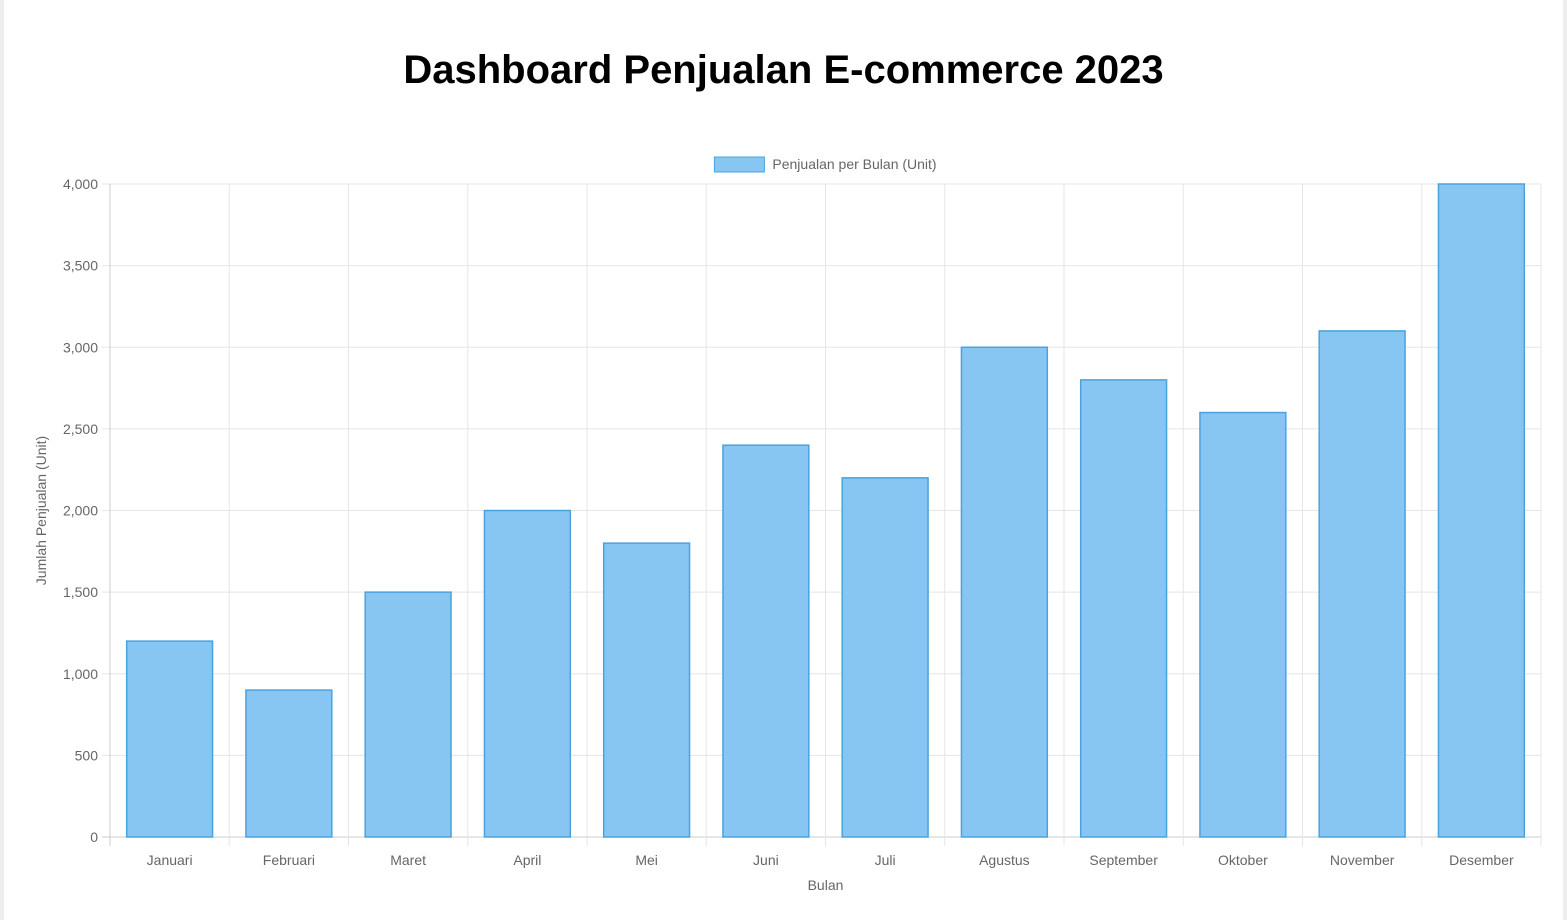 The image size is (1567, 920). What do you see at coordinates (854, 164) in the screenshot?
I see `legend-label: Penjualan per Bulan (Unit)` at bounding box center [854, 164].